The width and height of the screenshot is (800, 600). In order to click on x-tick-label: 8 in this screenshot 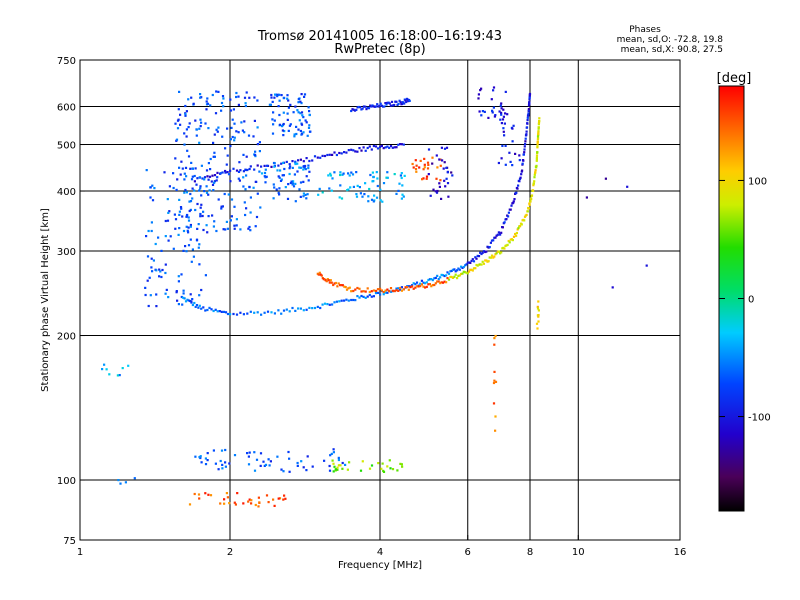, I will do `click(530, 552)`.